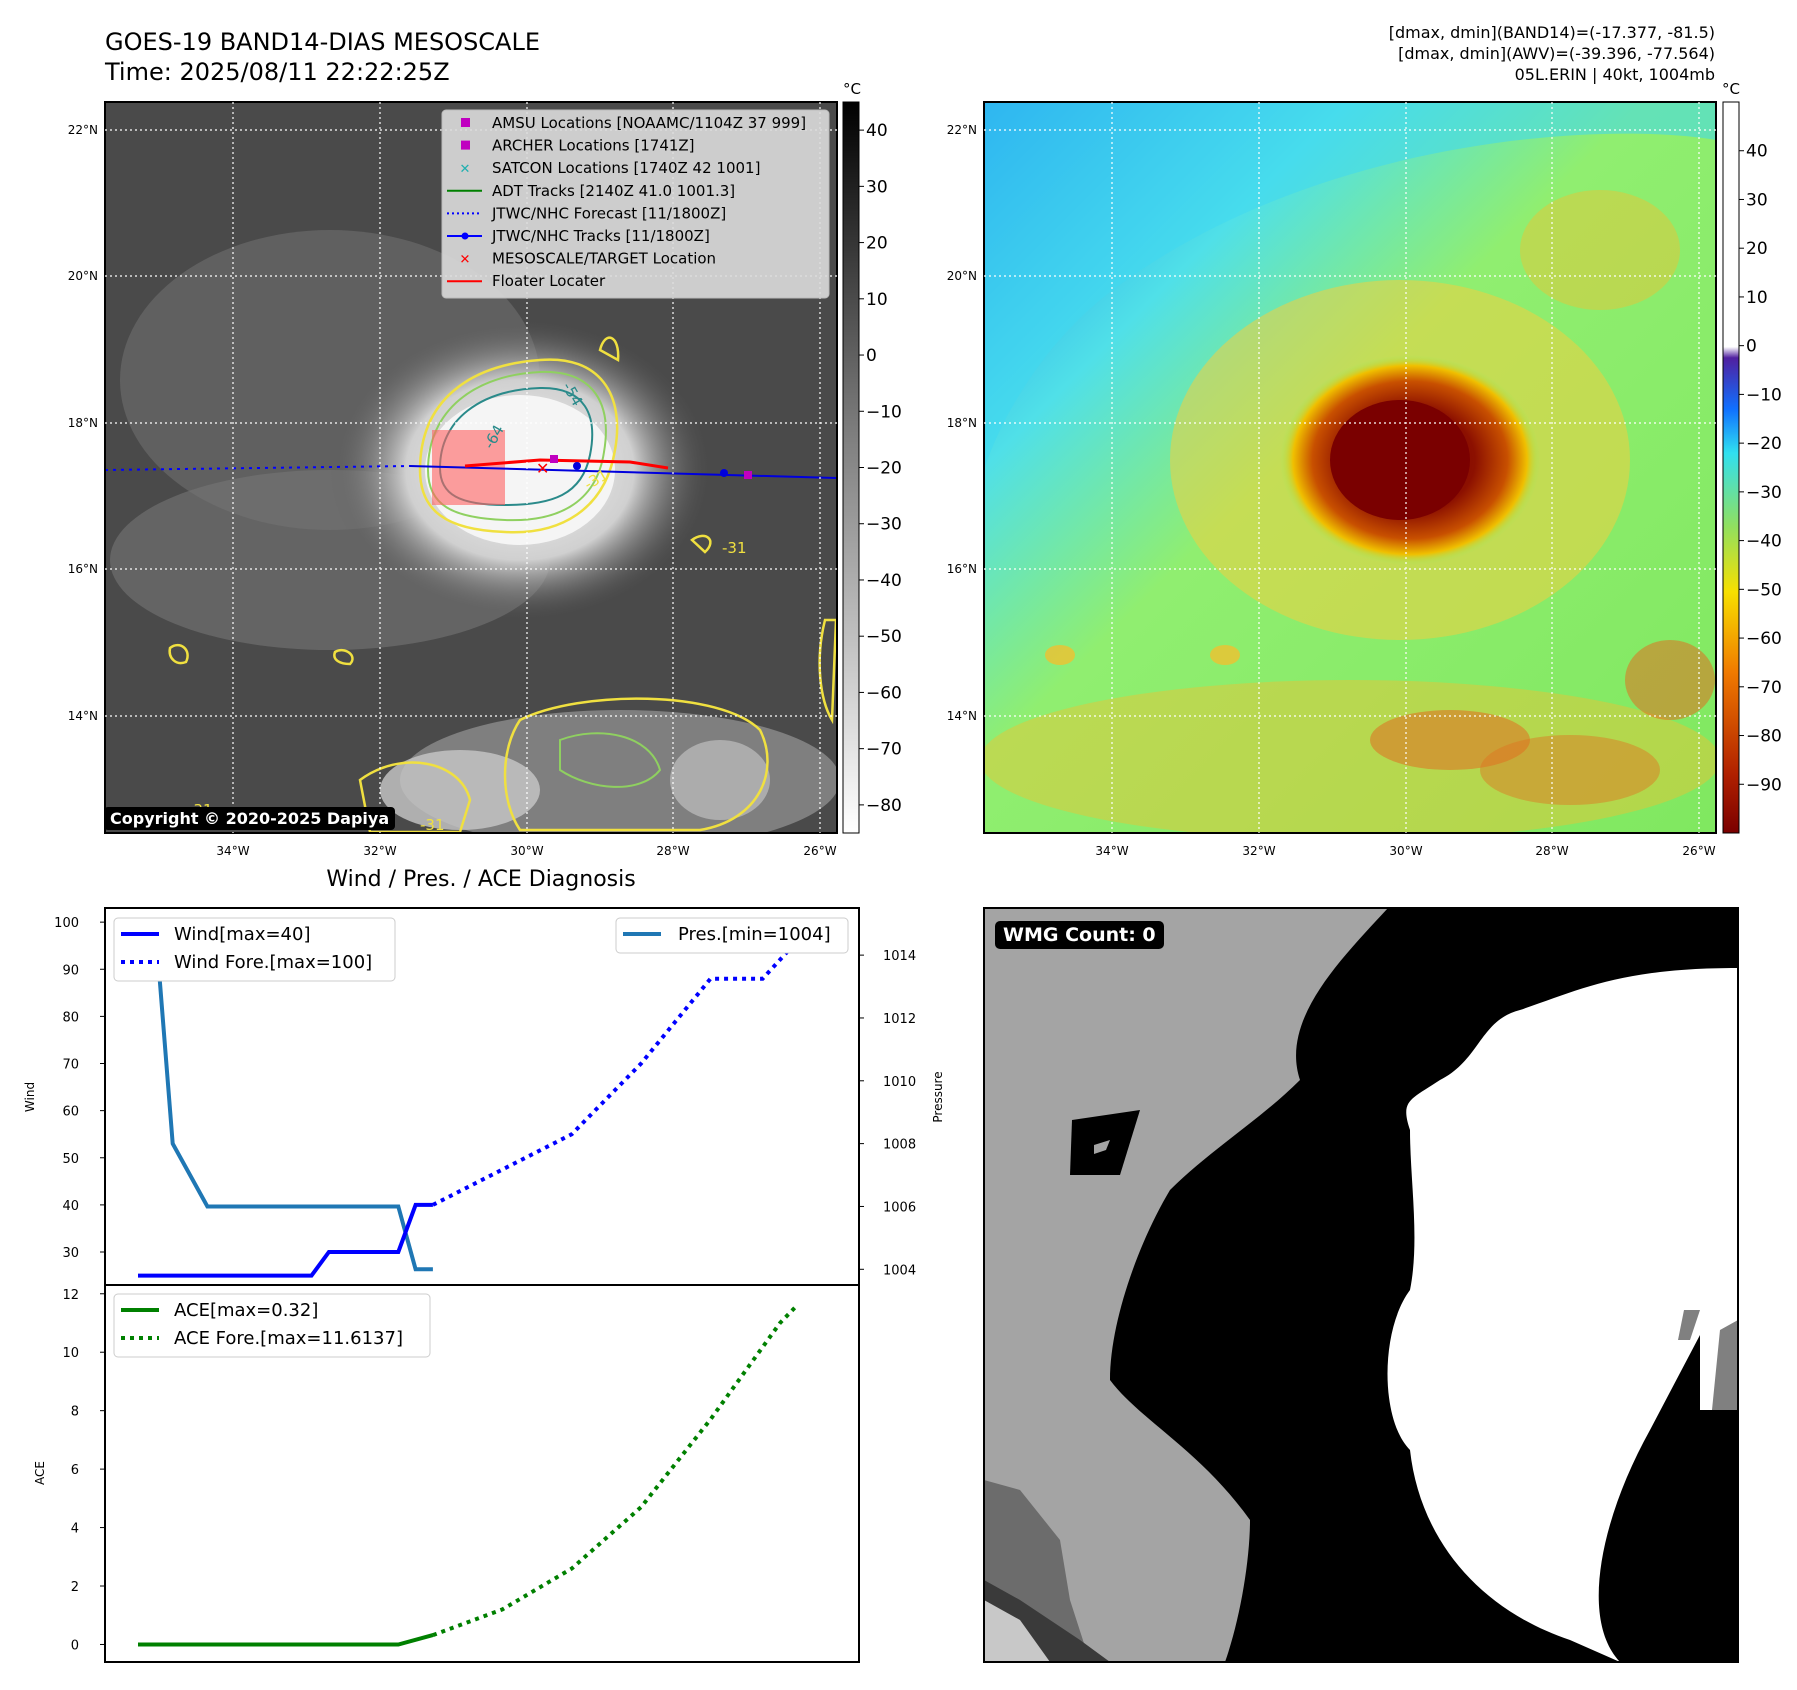  Describe the element at coordinates (600, 236) in the screenshot. I see `map-legend-label: JTWC/NHC Tracks [11/1800Z]` at that location.